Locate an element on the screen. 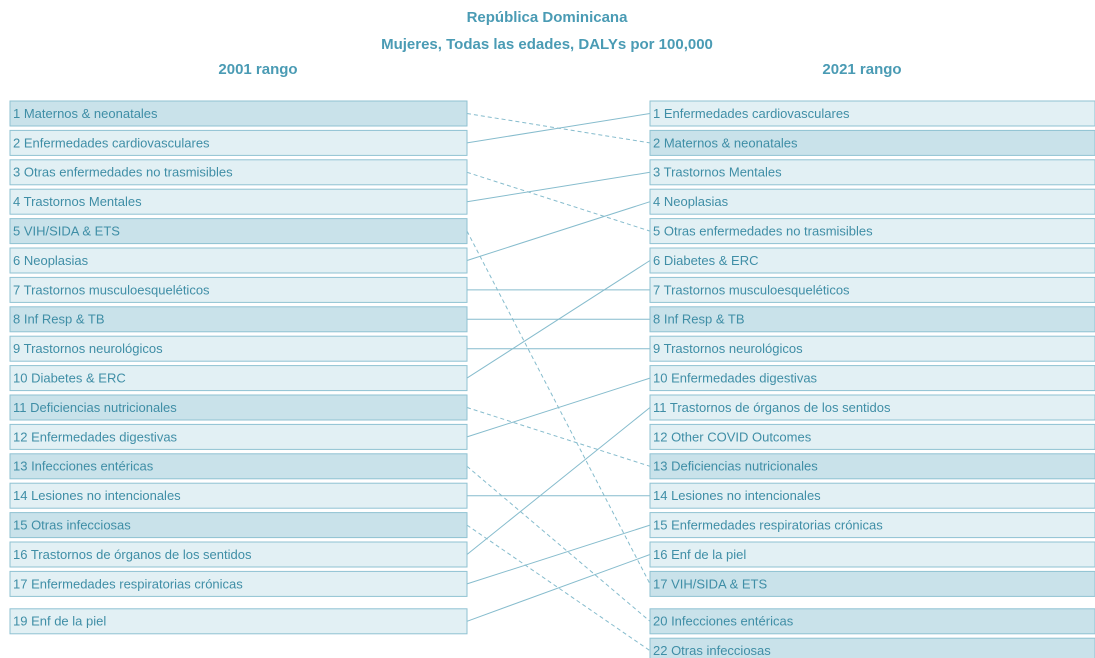 This screenshot has width=1095, height=658. rank-label: 15 Enfermedades respiratorias crónicas is located at coordinates (768, 525).